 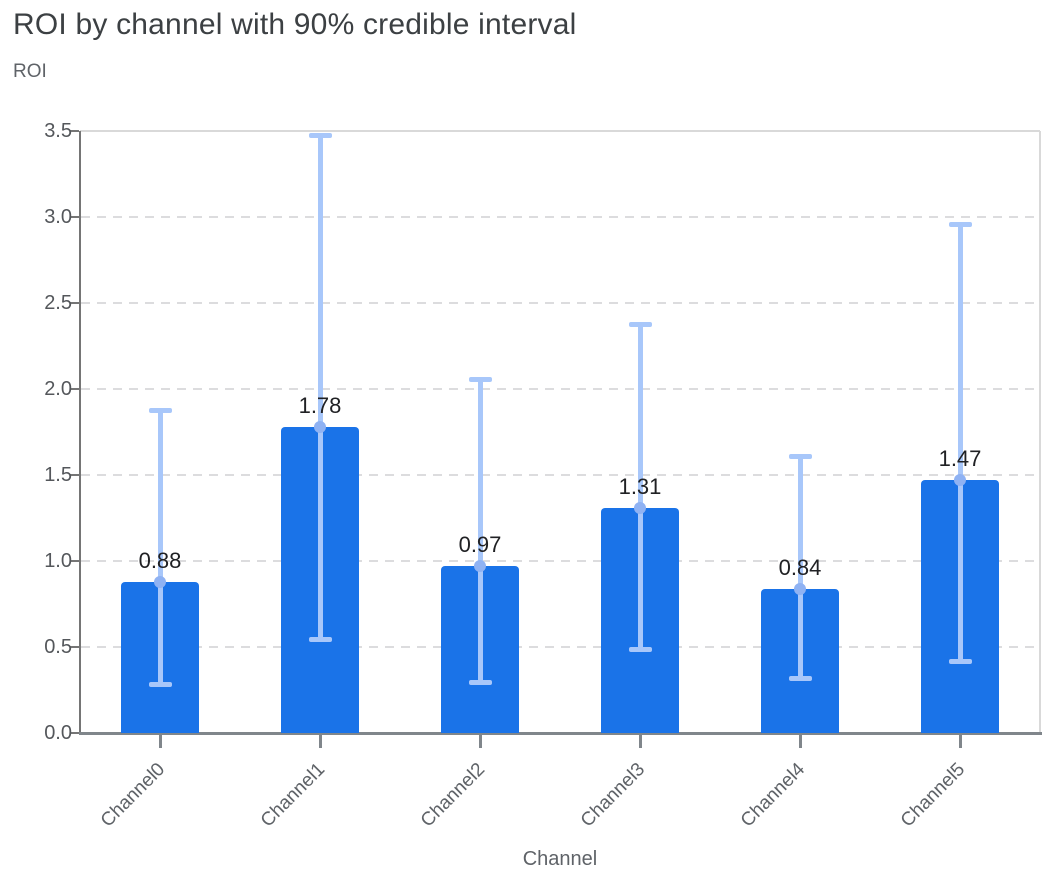 What do you see at coordinates (160, 560) in the screenshot?
I see `value-label-channel0: 0.88` at bounding box center [160, 560].